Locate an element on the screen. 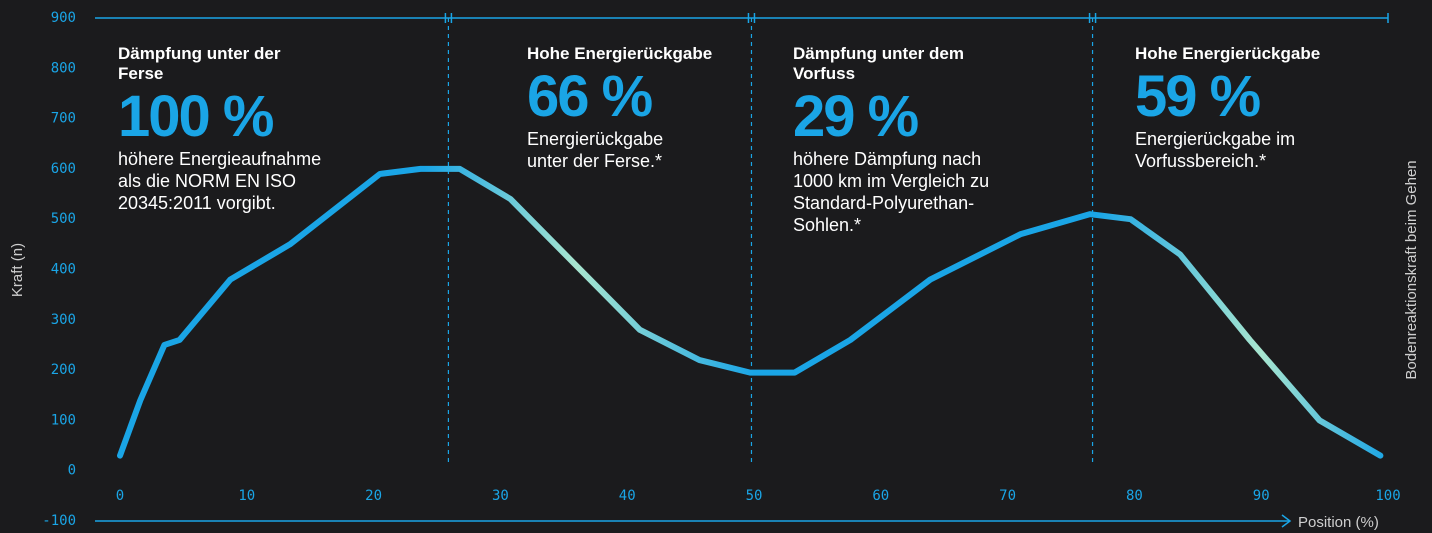  x-tick-label: 0 is located at coordinates (120, 496).